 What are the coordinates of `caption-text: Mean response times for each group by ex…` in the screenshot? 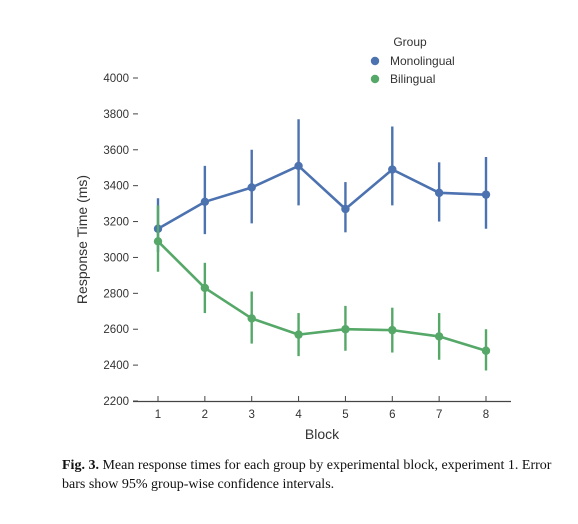 It's located at (307, 475).